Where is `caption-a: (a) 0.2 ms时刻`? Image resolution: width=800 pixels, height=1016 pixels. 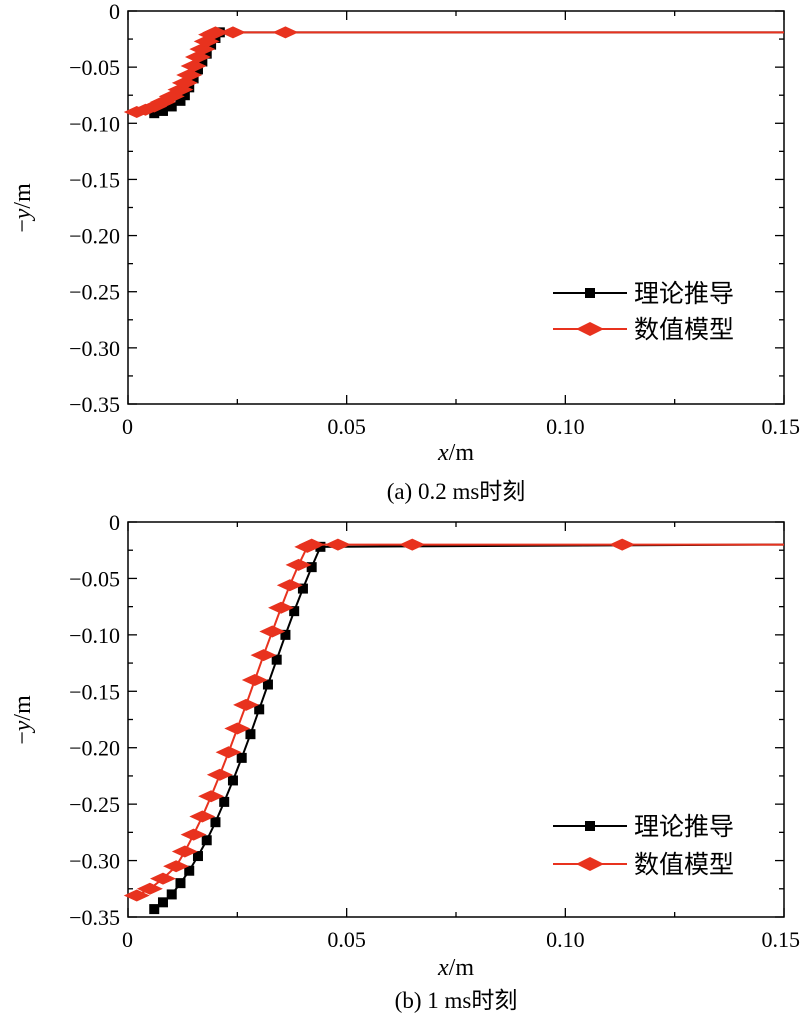 caption-a: (a) 0.2 ms时刻 is located at coordinates (456, 491).